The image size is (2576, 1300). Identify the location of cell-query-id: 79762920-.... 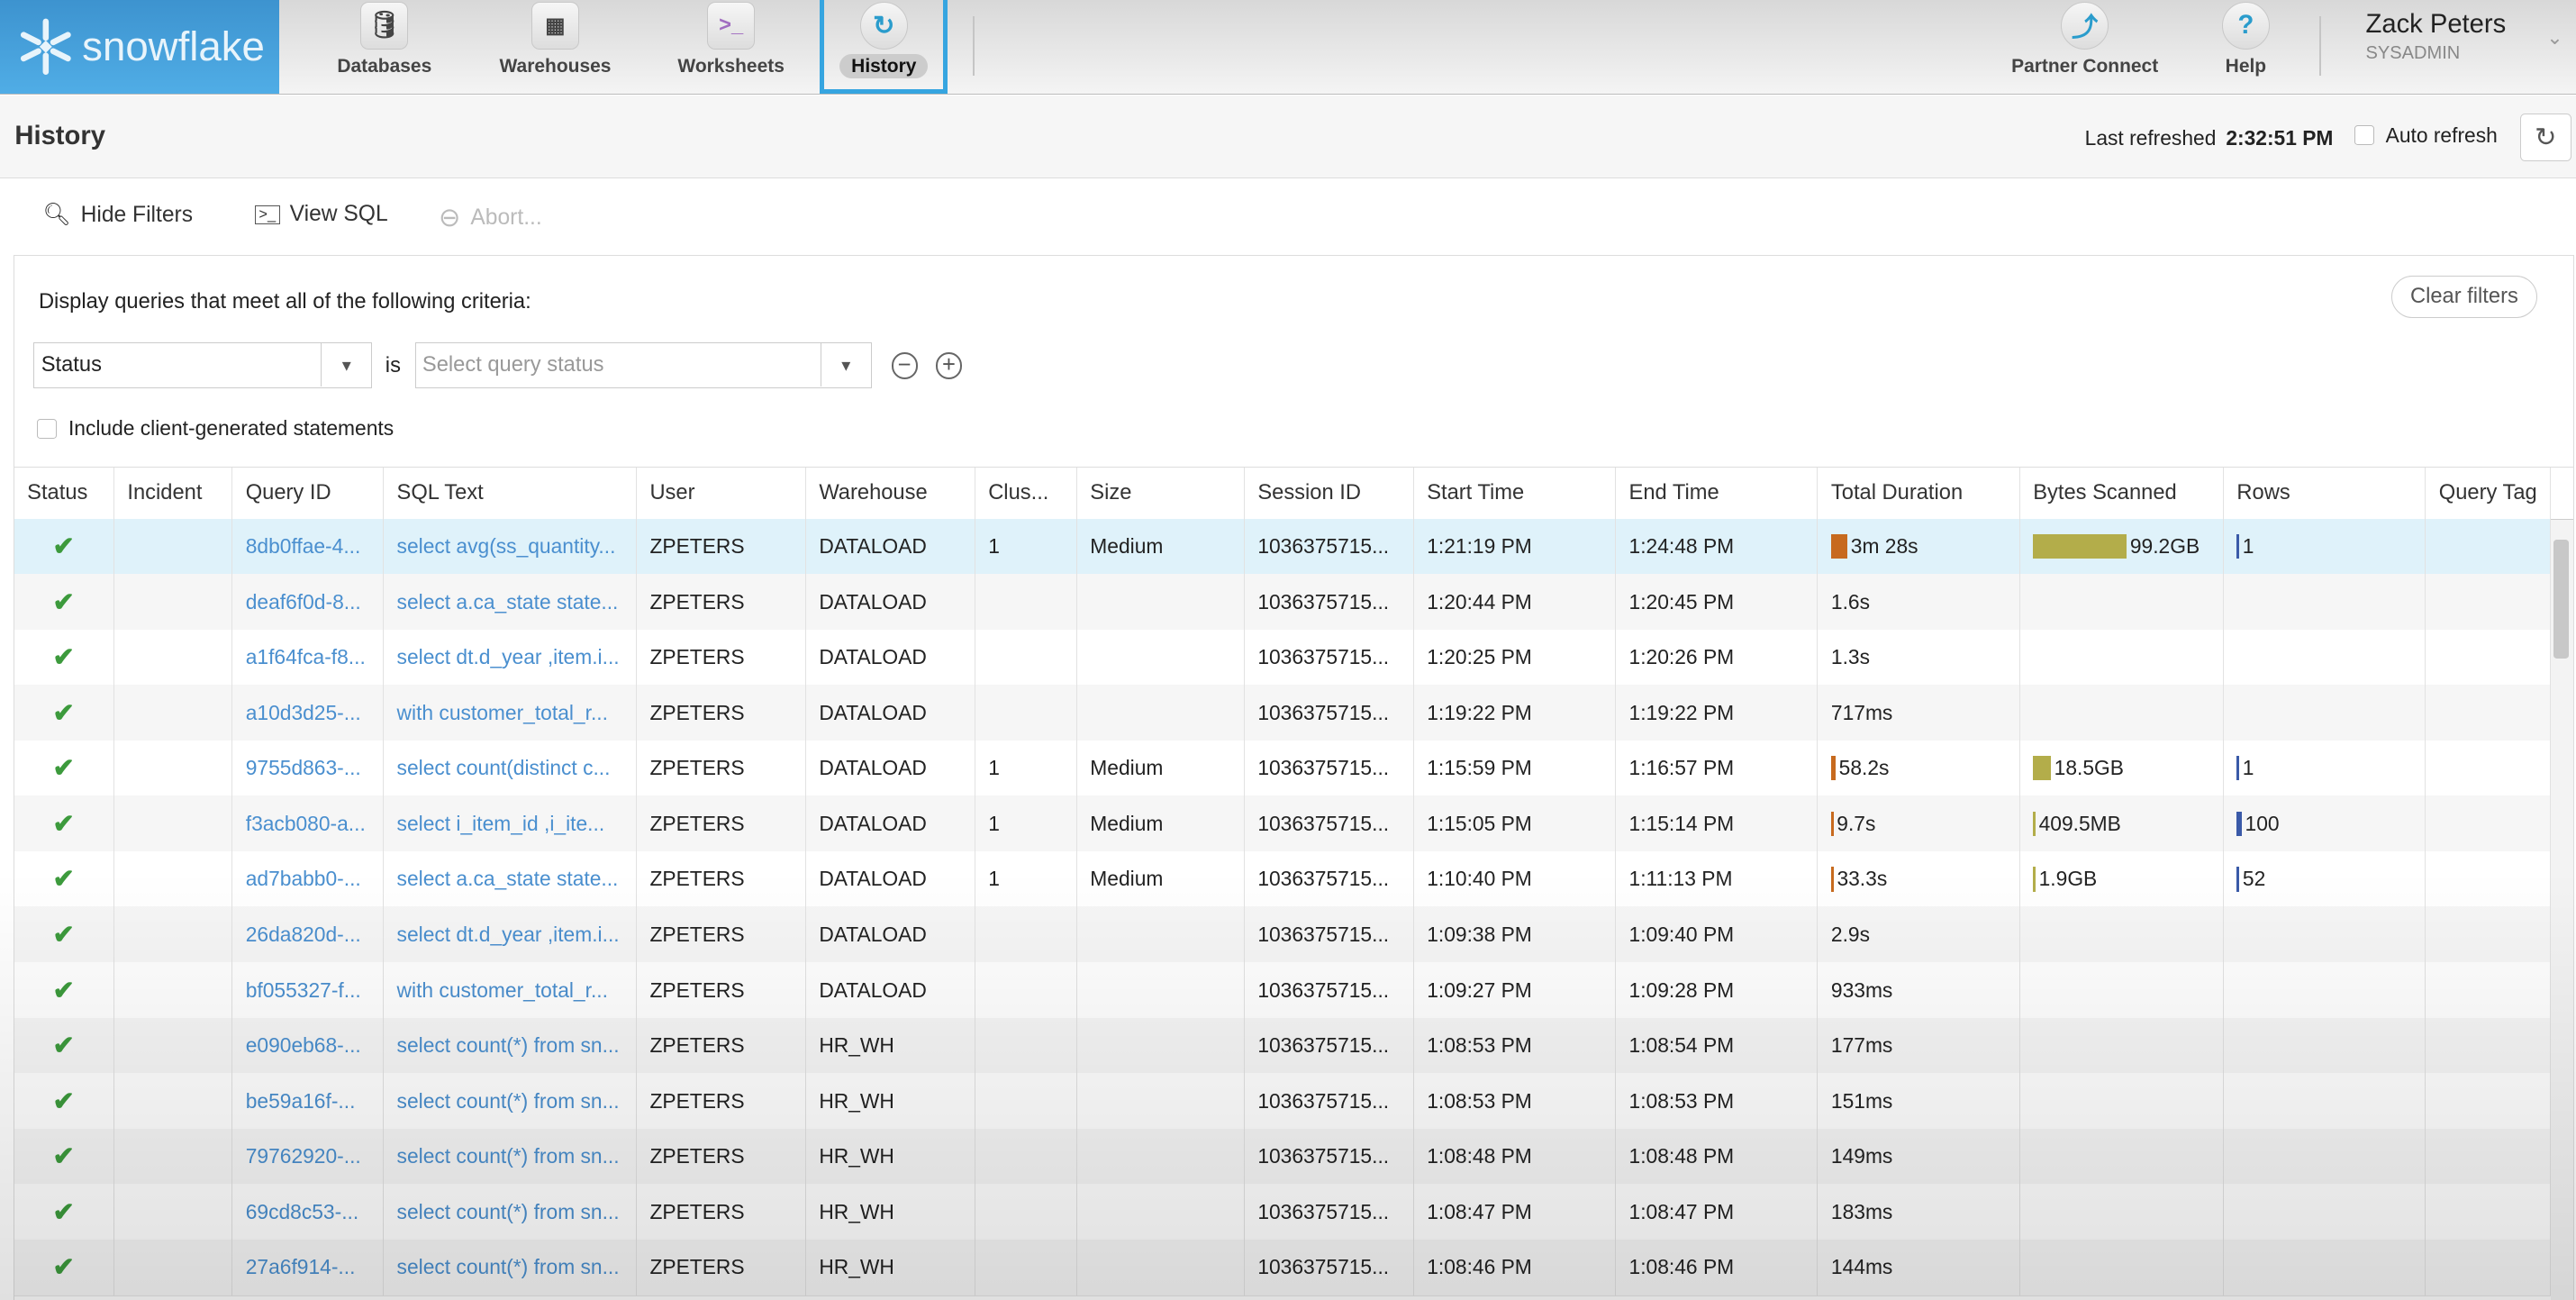
(308, 1157).